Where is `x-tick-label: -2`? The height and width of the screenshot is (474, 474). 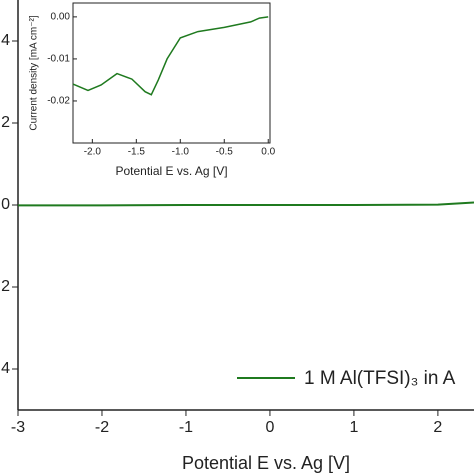 x-tick-label: -2 is located at coordinates (102, 427).